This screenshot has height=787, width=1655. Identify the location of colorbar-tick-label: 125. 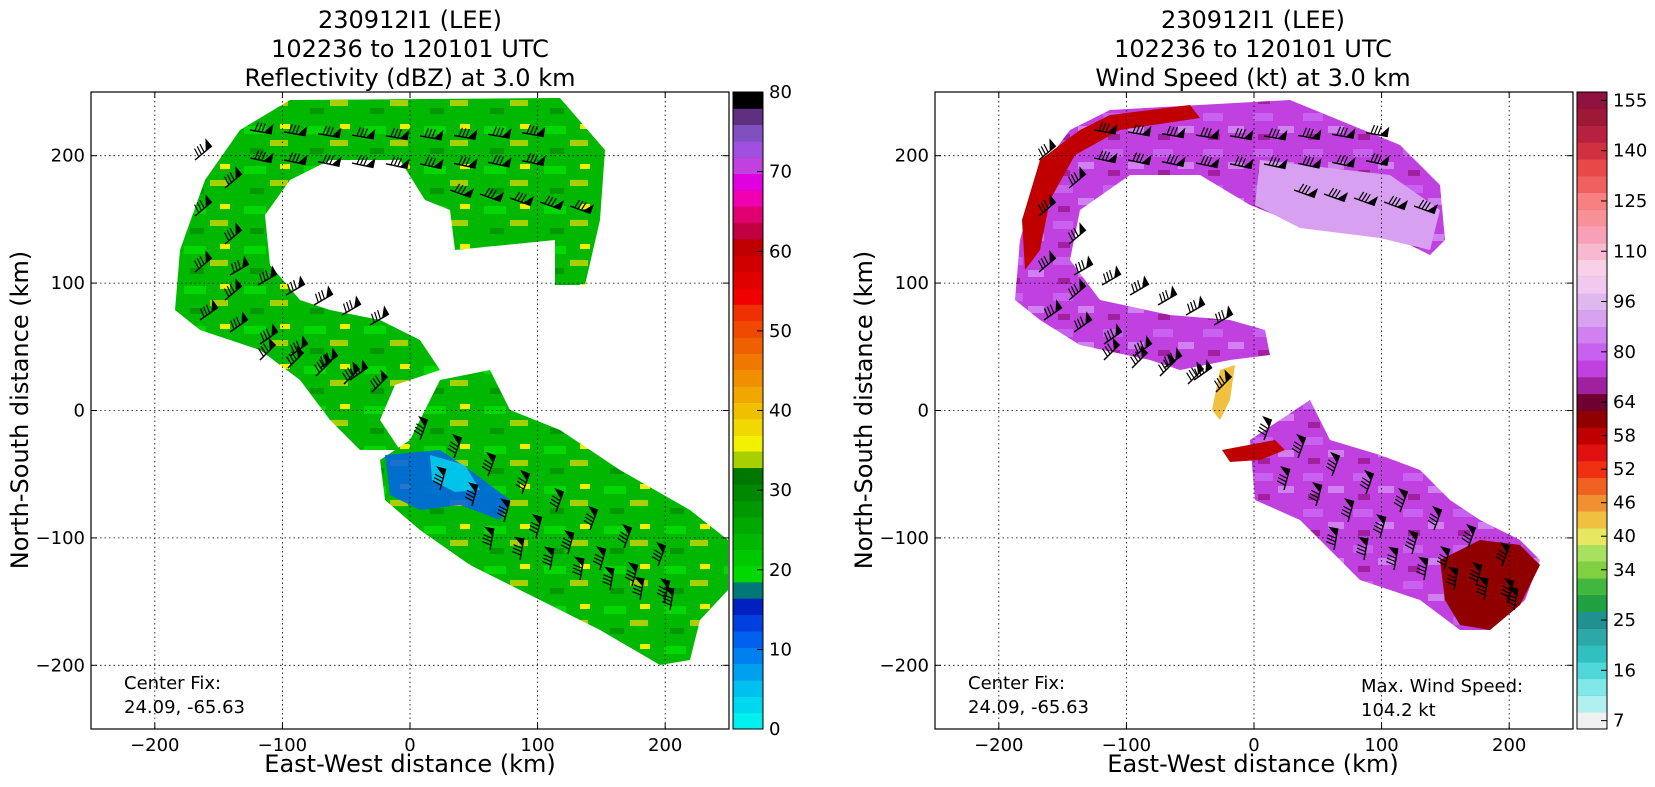
(1630, 201).